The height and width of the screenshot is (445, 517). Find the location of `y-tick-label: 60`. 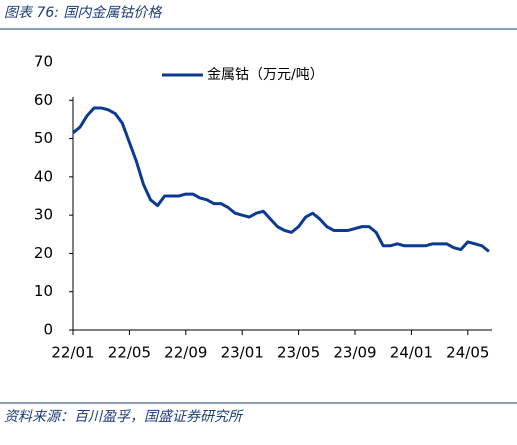

y-tick-label: 60 is located at coordinates (43, 100).